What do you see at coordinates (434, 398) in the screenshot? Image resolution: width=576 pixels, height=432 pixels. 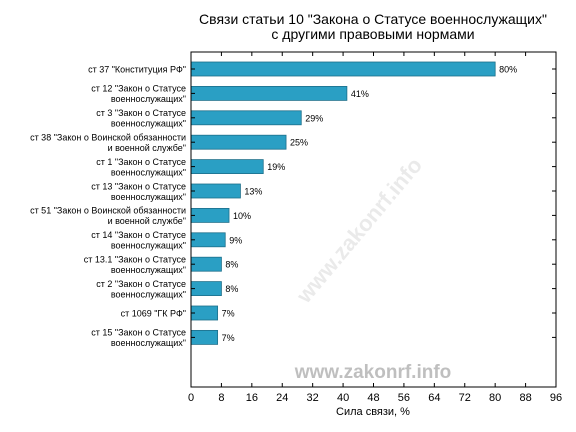 I see `x-tick-label: 64` at bounding box center [434, 398].